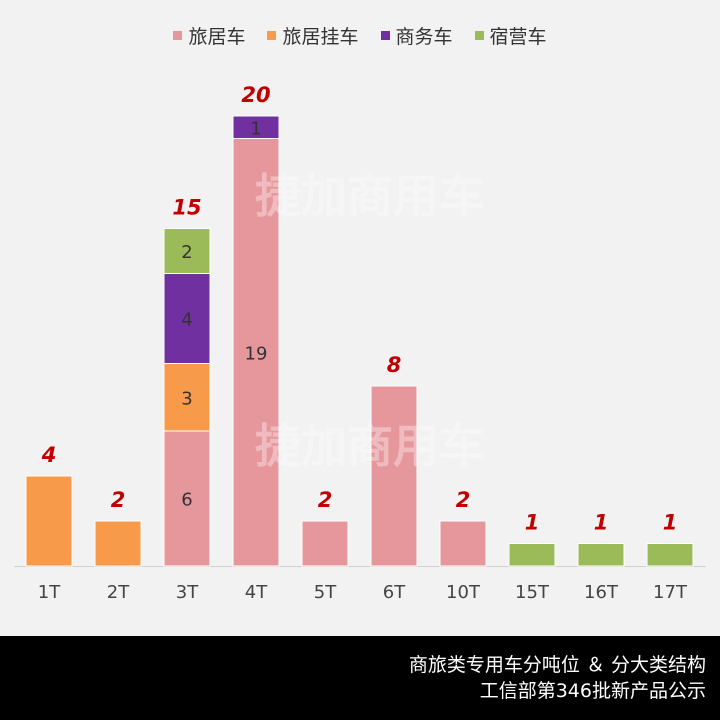 The height and width of the screenshot is (720, 720). I want to click on x-tick-label: 1T, so click(49, 592).